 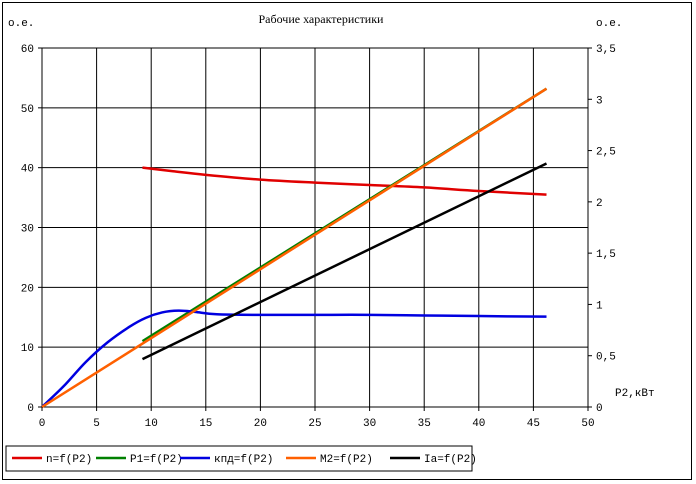 What do you see at coordinates (27, 170) in the screenshot?
I see `y-left-tick-label: 40` at bounding box center [27, 170].